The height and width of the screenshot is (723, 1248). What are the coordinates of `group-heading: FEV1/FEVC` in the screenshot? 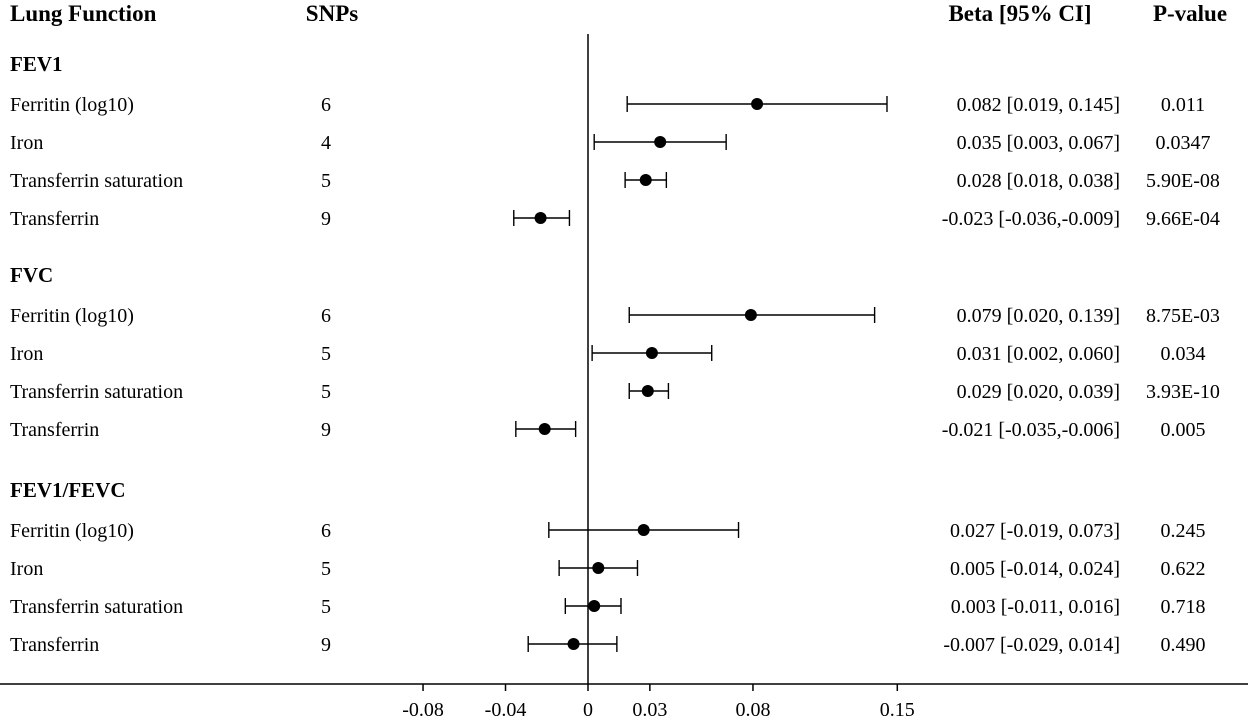 It's located at (68, 490).